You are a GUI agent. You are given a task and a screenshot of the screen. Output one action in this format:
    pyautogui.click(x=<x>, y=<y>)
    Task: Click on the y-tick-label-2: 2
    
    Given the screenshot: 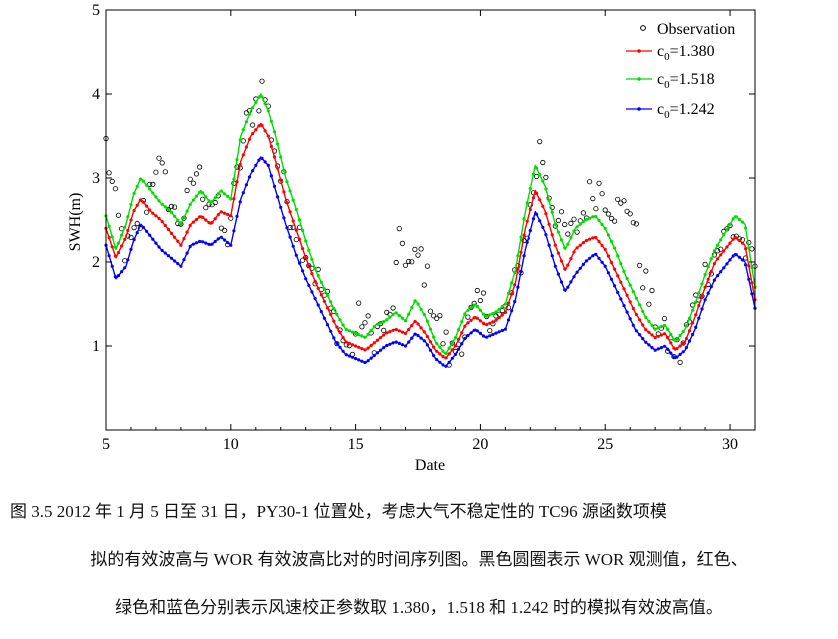 What is the action you would take?
    pyautogui.click(x=96, y=262)
    